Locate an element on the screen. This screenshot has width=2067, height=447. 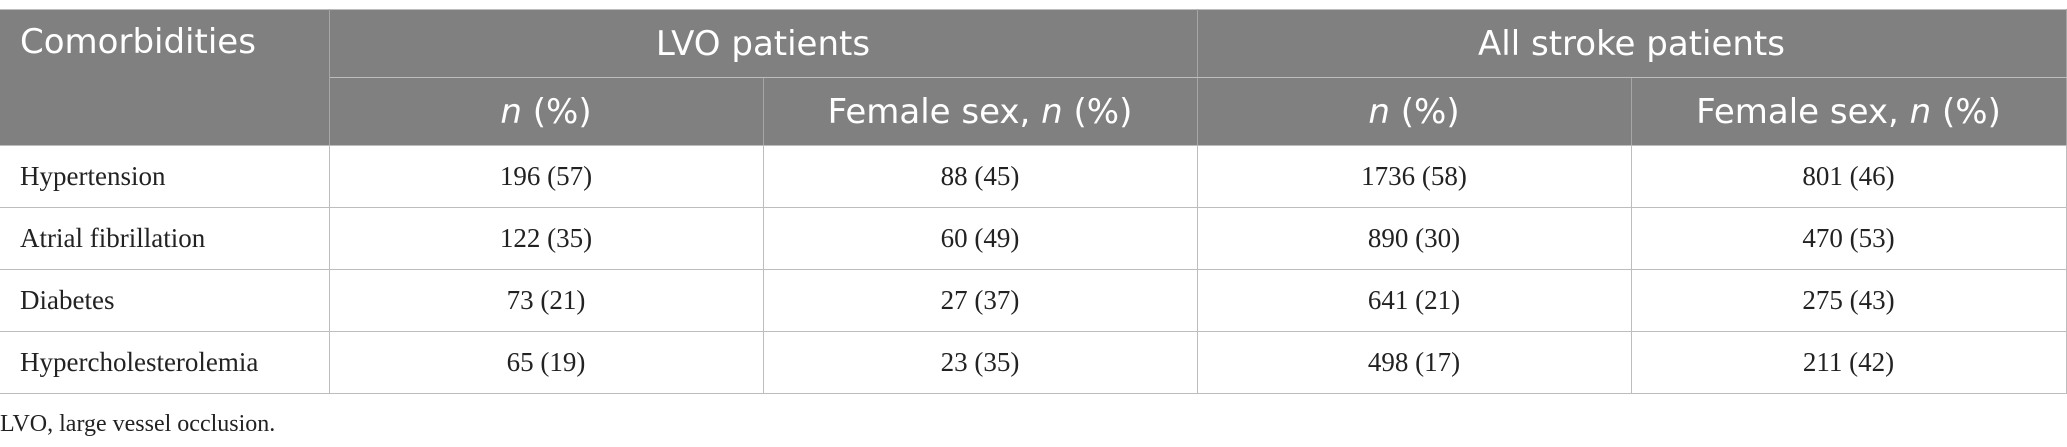
table-cell: 890 (30) is located at coordinates (1414, 238).